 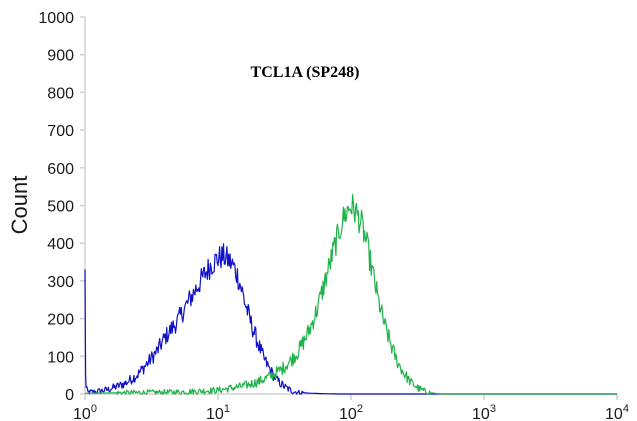 What do you see at coordinates (60, 131) in the screenshot?
I see `y-tick-label: 700` at bounding box center [60, 131].